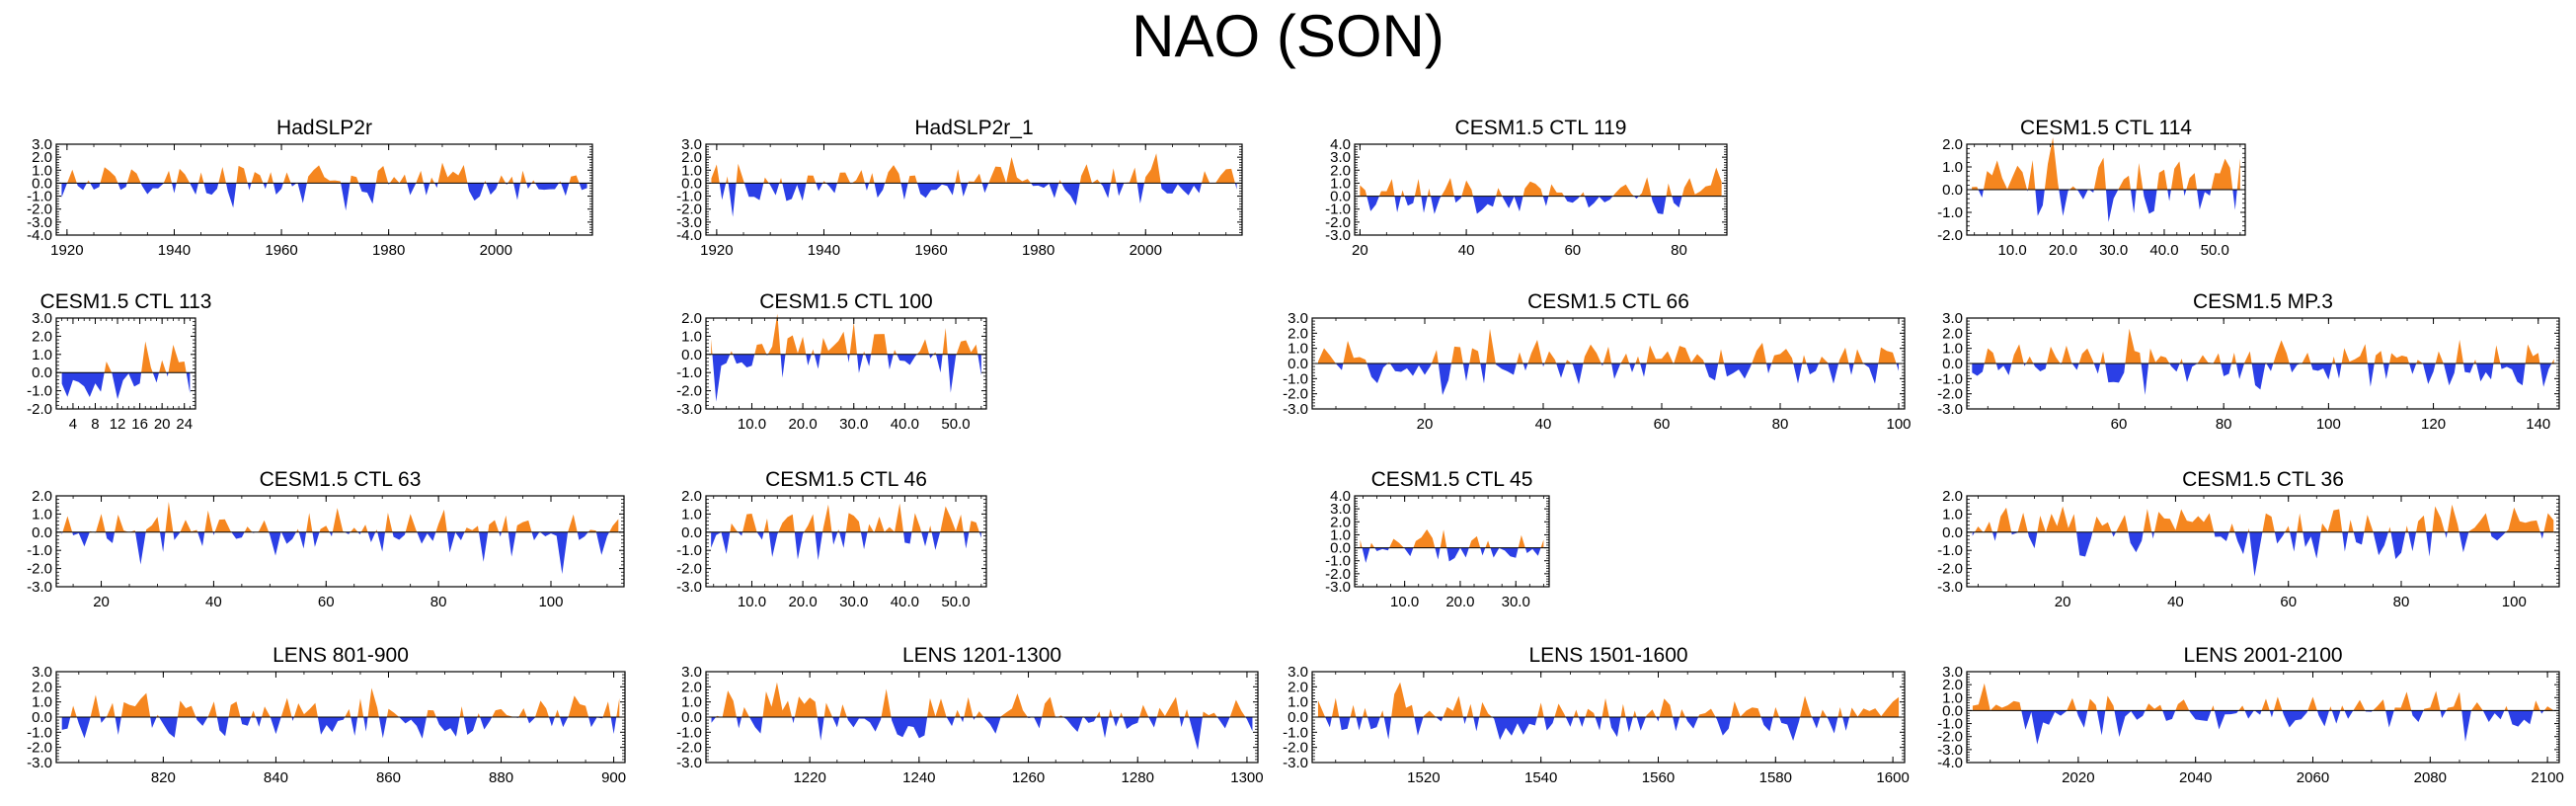 The height and width of the screenshot is (806, 2576). I want to click on x-tick-label: 4, so click(73, 424).